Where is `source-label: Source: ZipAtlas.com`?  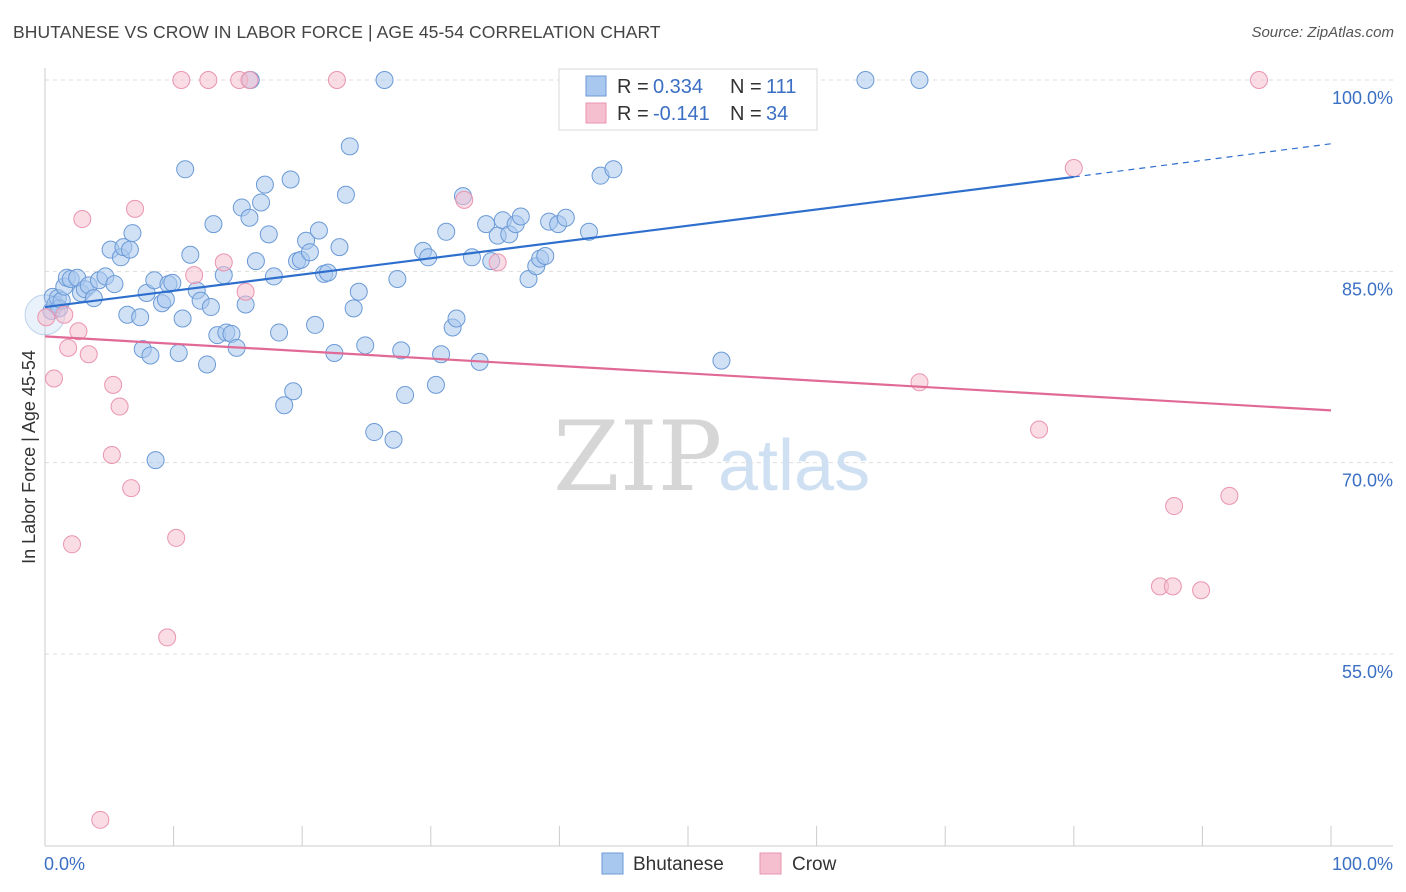 source-label: Source: ZipAtlas.com is located at coordinates (1322, 32).